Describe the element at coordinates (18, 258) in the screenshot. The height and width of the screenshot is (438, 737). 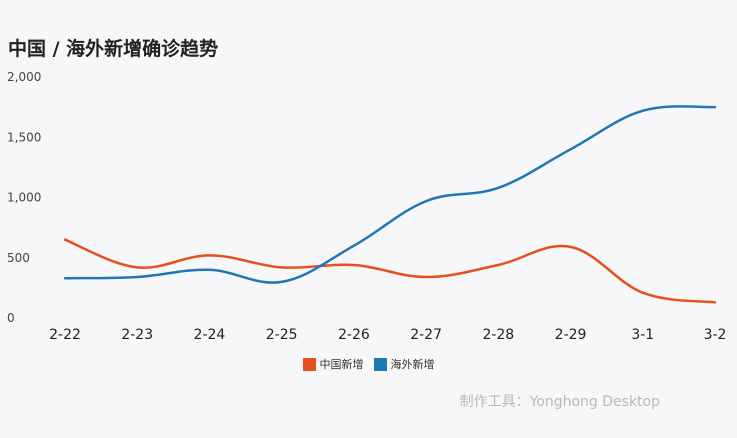
I see `y-tick-label: 500` at that location.